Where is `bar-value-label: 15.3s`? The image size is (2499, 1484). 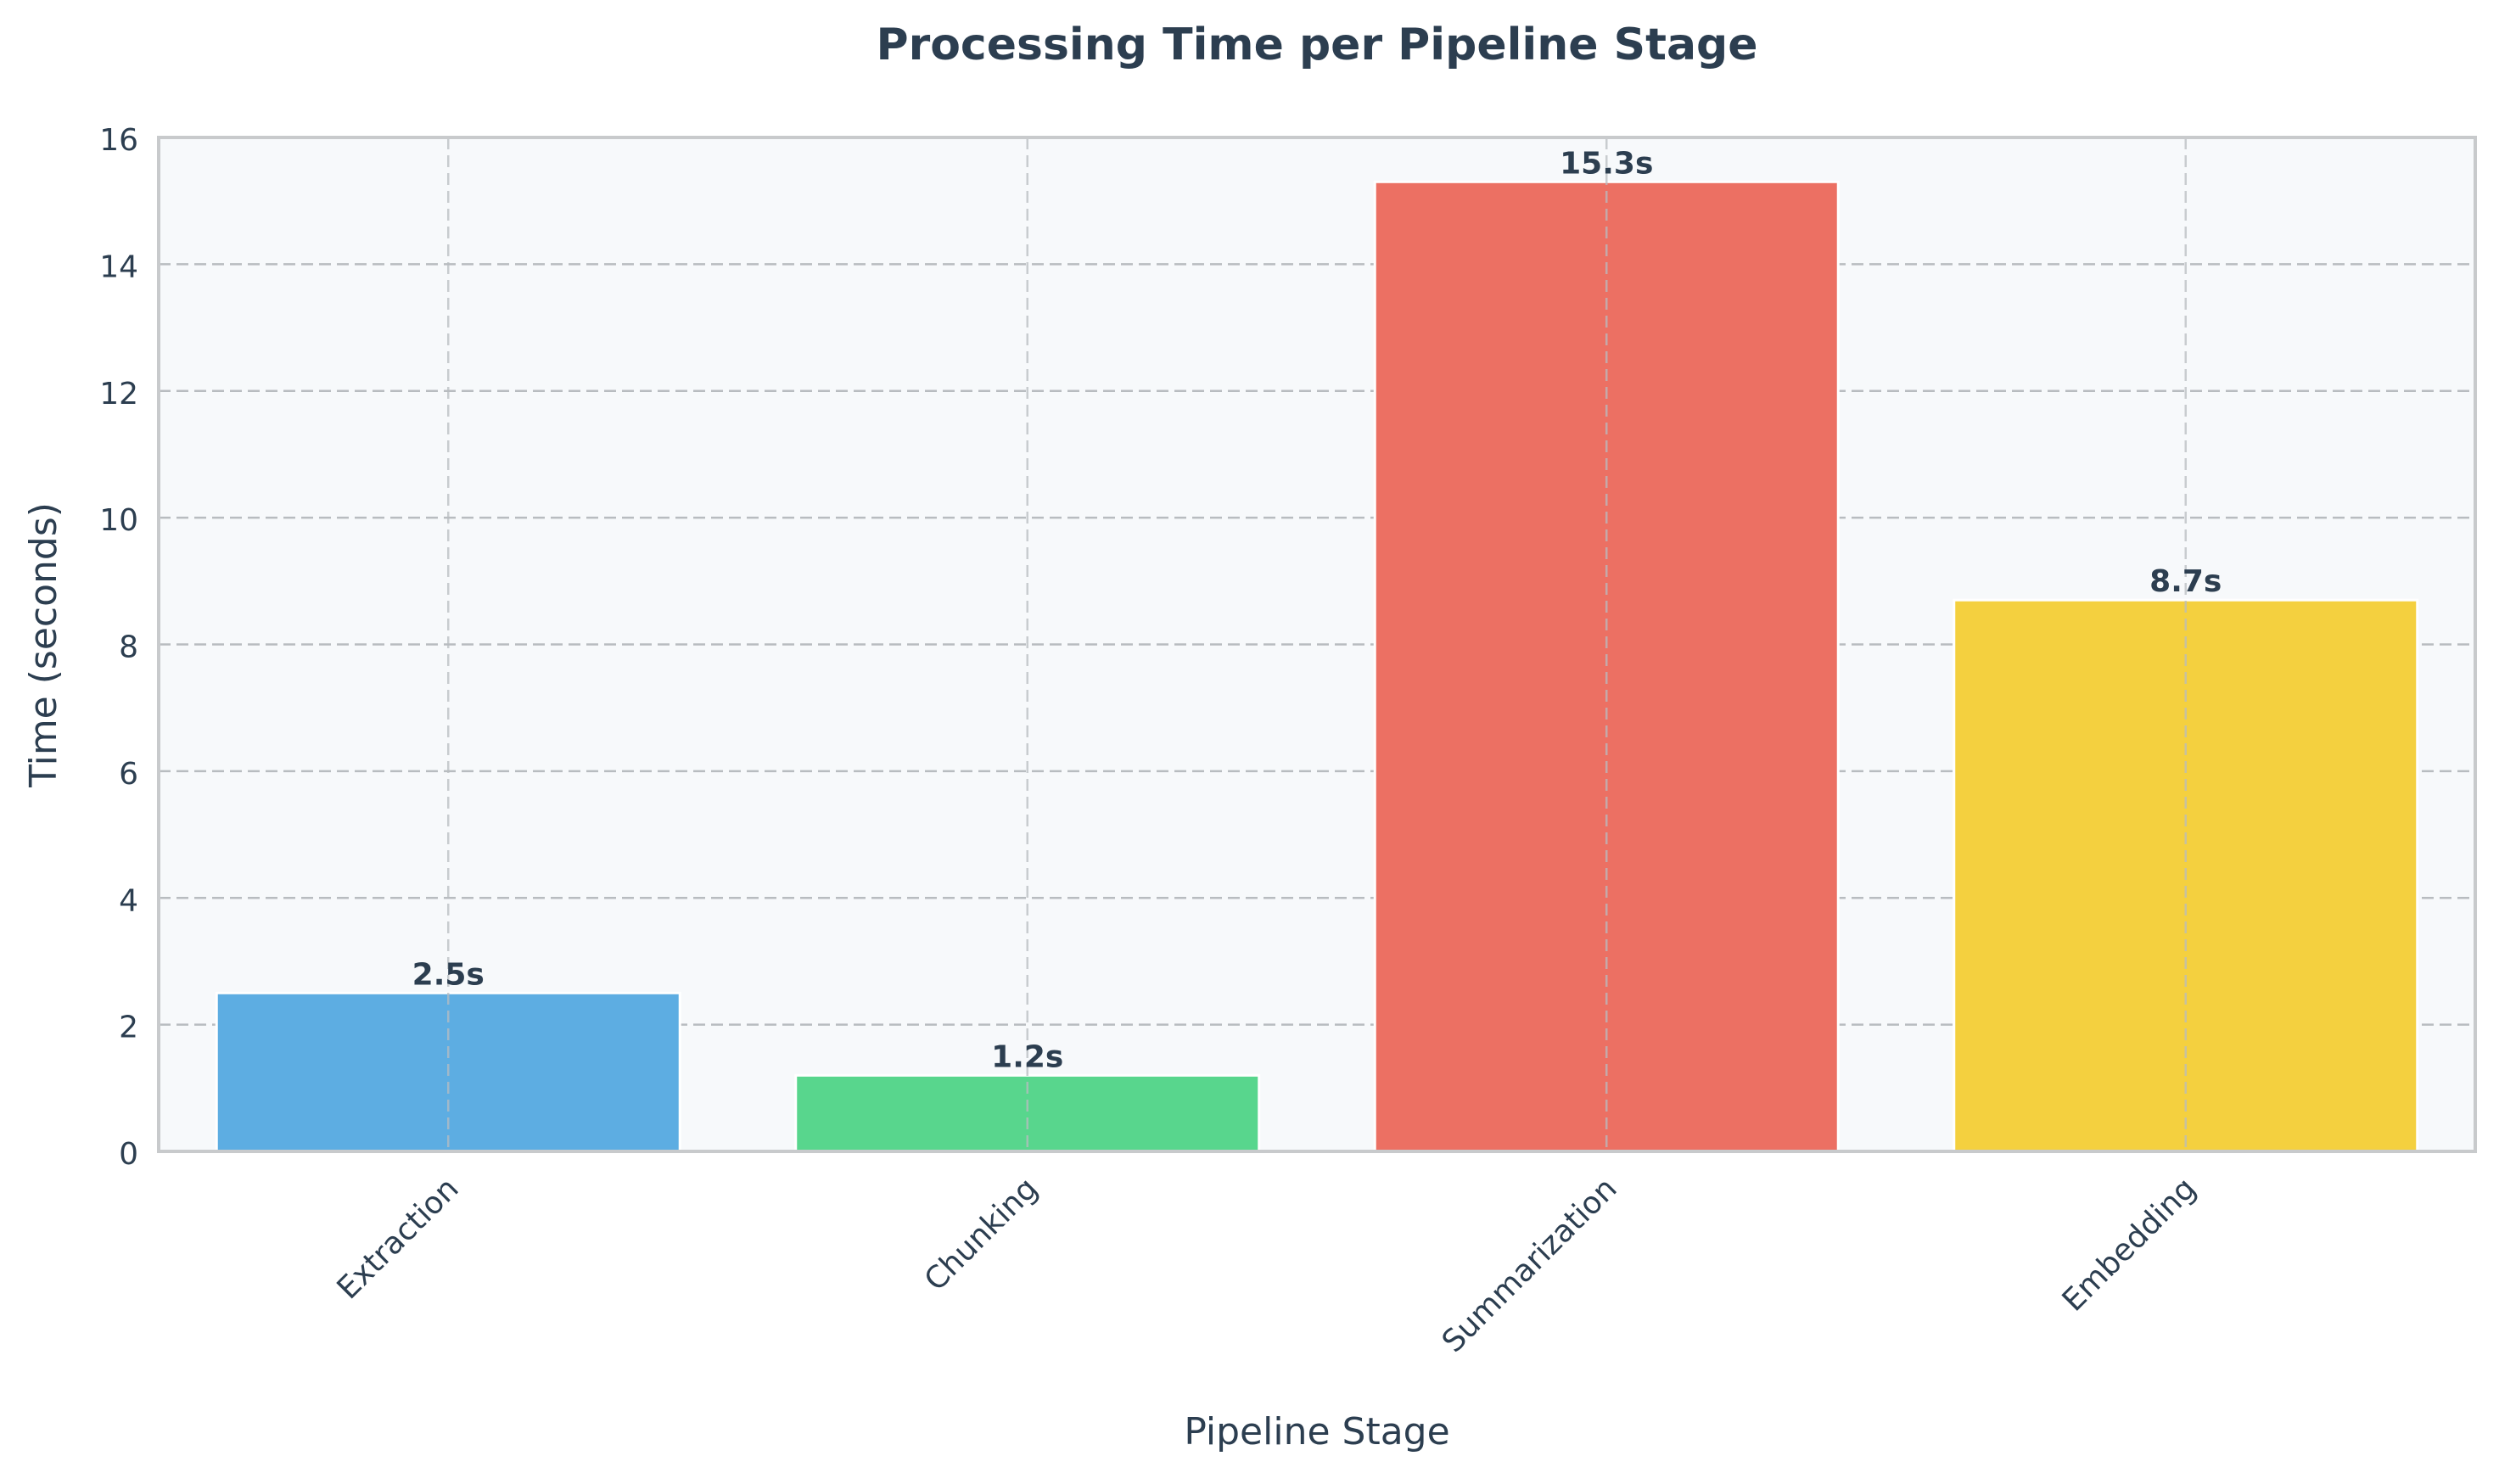
bar-value-label: 15.3s is located at coordinates (1606, 164).